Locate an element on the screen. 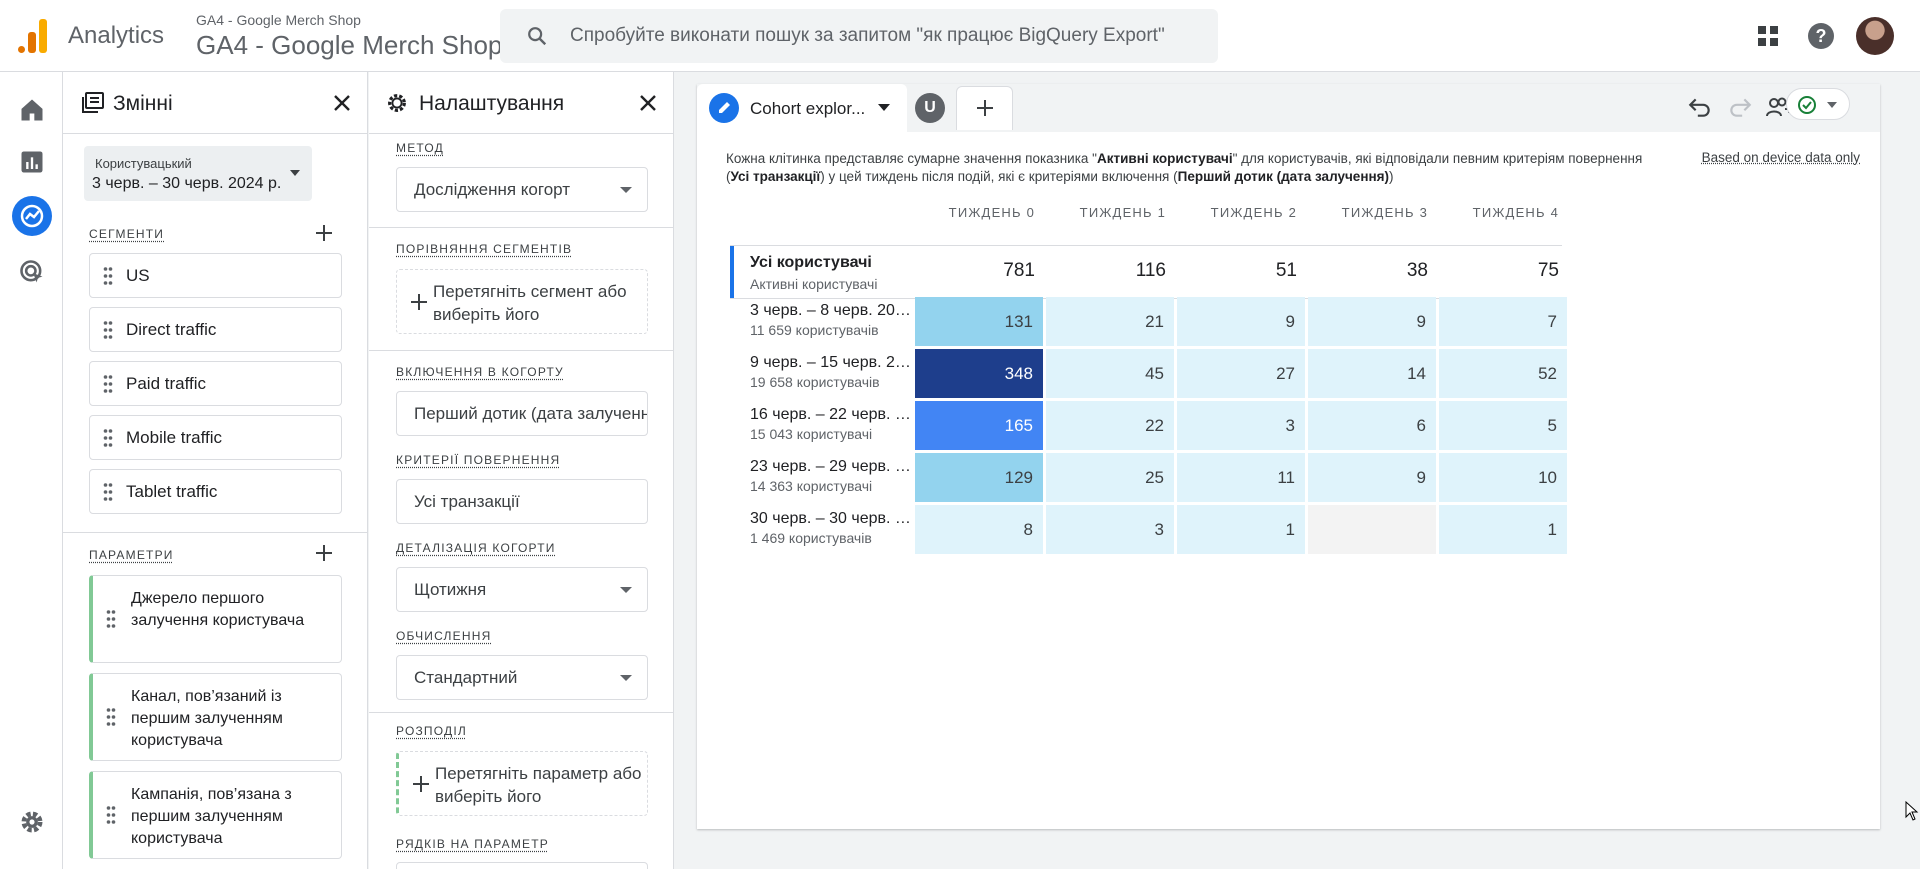 The height and width of the screenshot is (869, 1920). cohort-cell: 45 is located at coordinates (1110, 373).